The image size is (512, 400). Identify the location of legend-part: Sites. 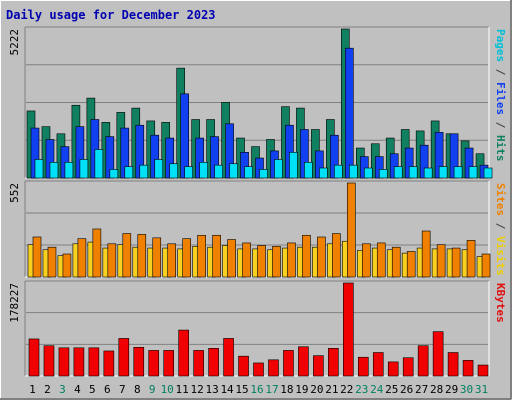
(500, 199).